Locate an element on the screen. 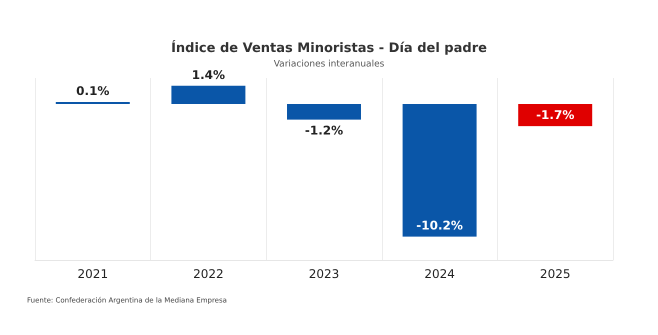 This screenshot has height=335, width=658. x-tick-label: 2025 is located at coordinates (555, 274).